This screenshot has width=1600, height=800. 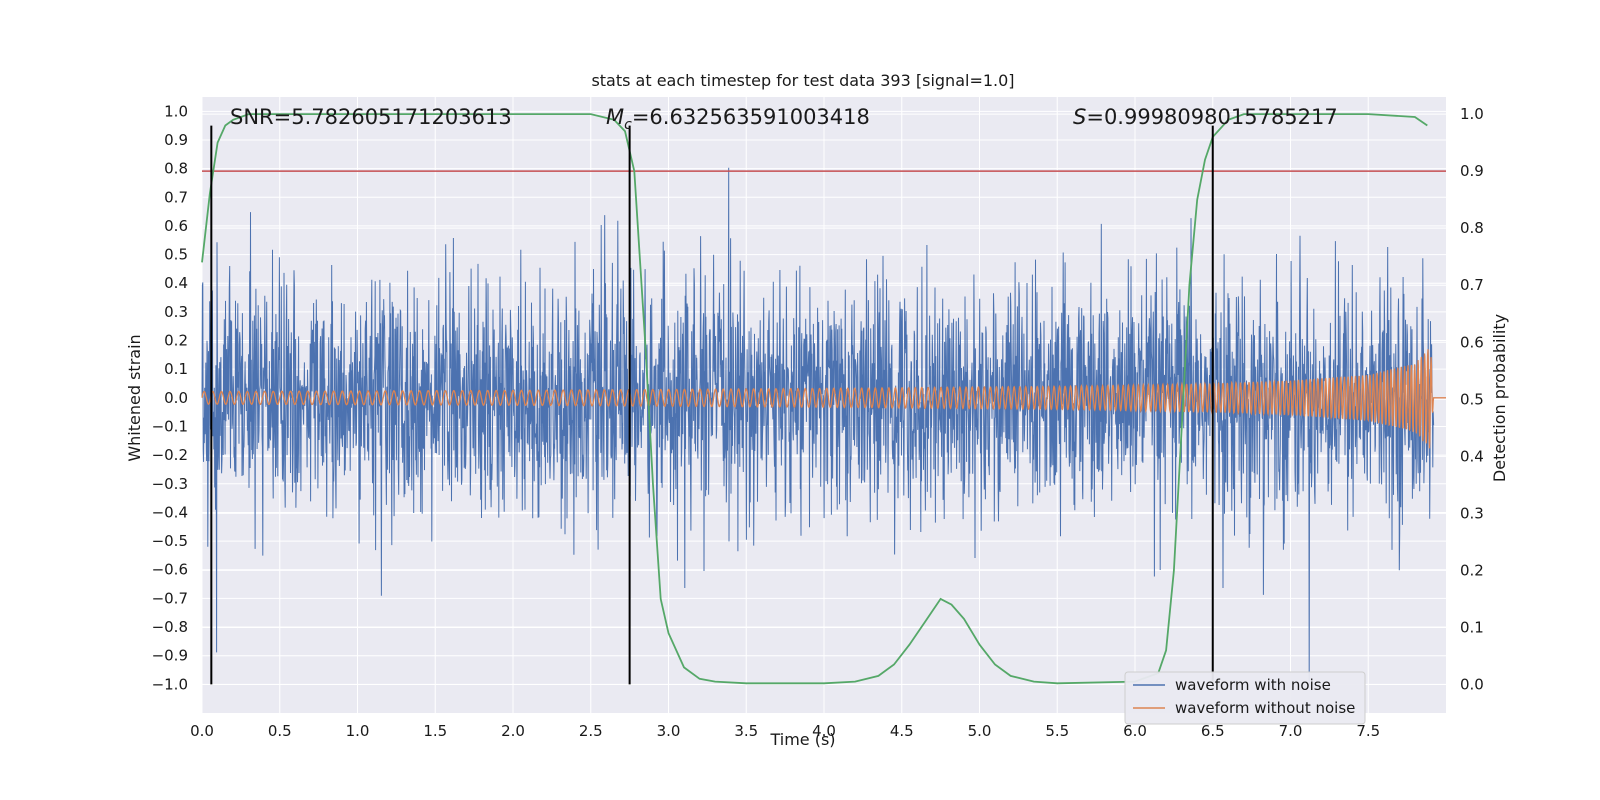 I want to click on s-value: =0.9998098015785217, so click(x=1211, y=117).